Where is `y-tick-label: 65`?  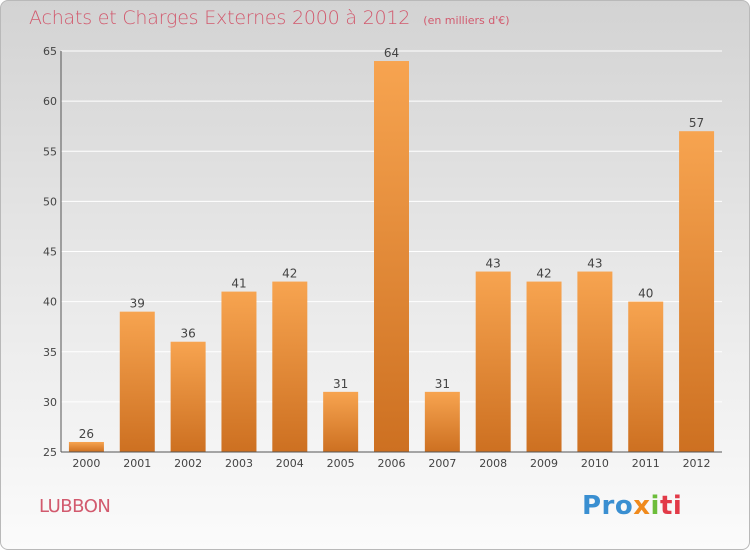 y-tick-label: 65 is located at coordinates (50, 51).